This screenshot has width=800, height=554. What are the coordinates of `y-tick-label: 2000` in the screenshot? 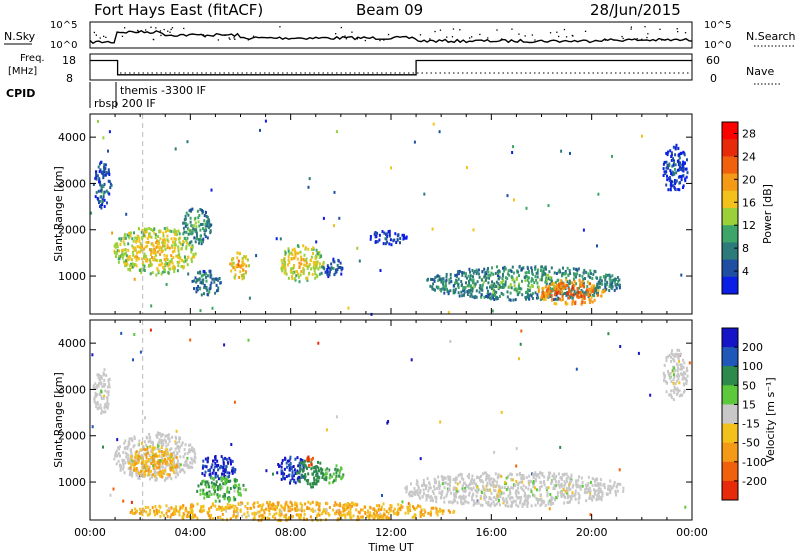 It's located at (72, 230).